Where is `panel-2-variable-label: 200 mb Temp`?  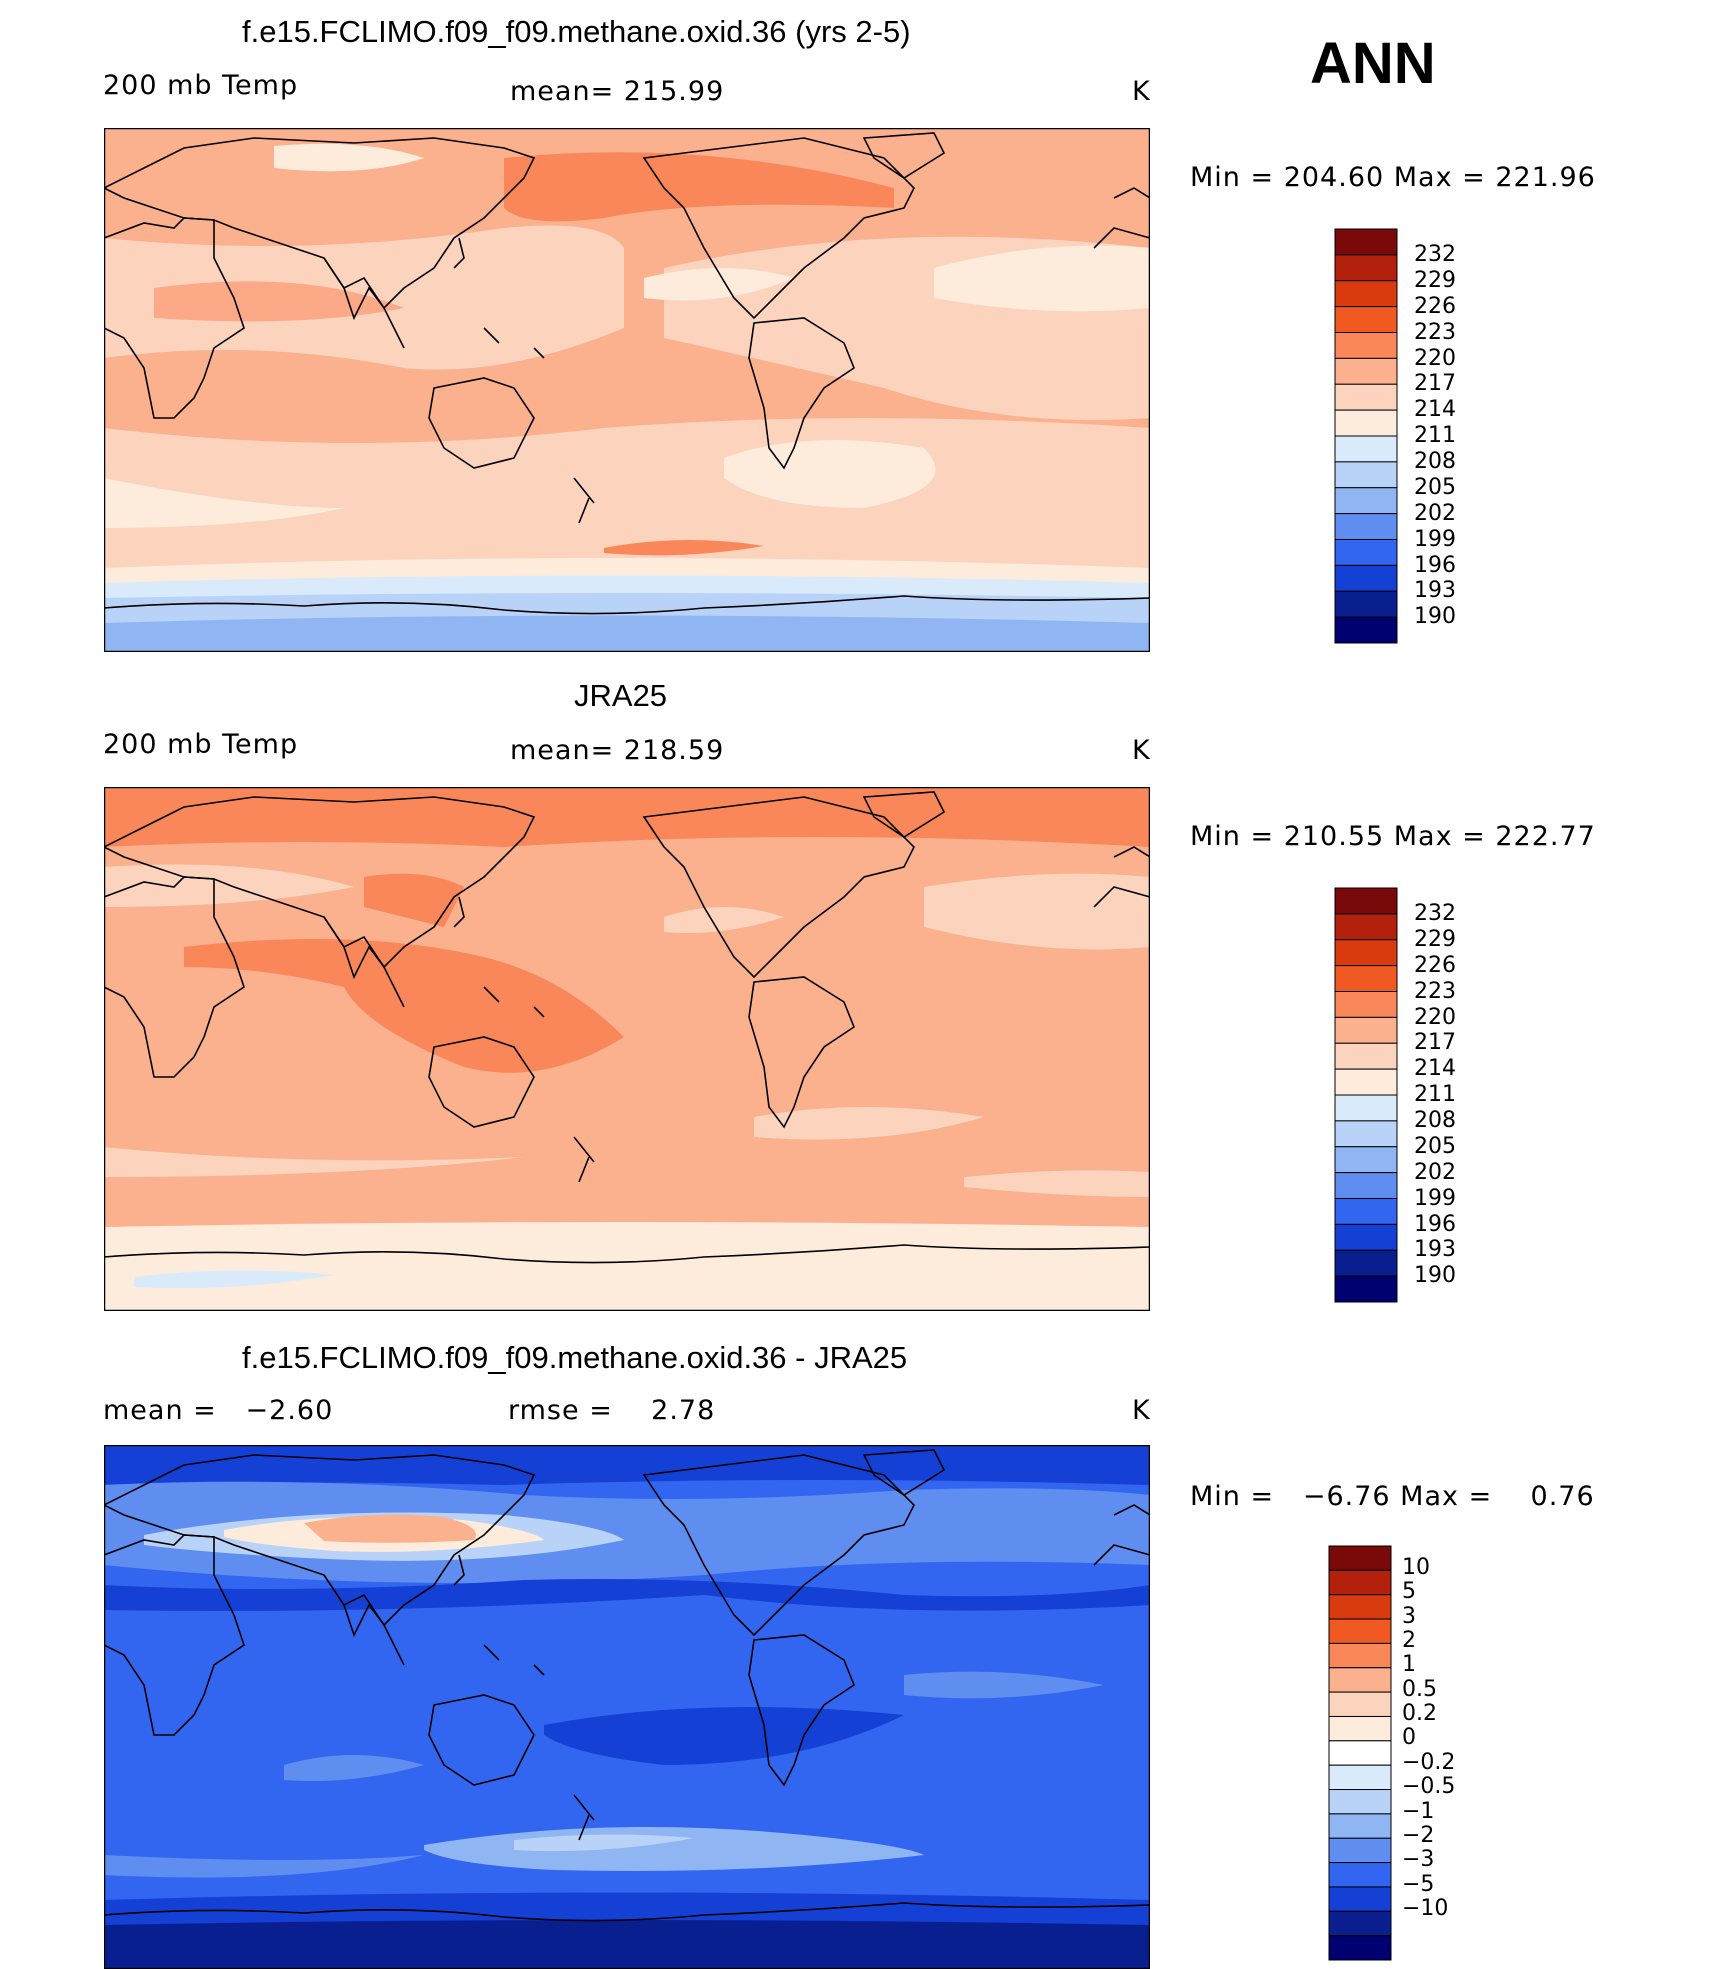
panel-2-variable-label: 200 mb Temp is located at coordinates (201, 744).